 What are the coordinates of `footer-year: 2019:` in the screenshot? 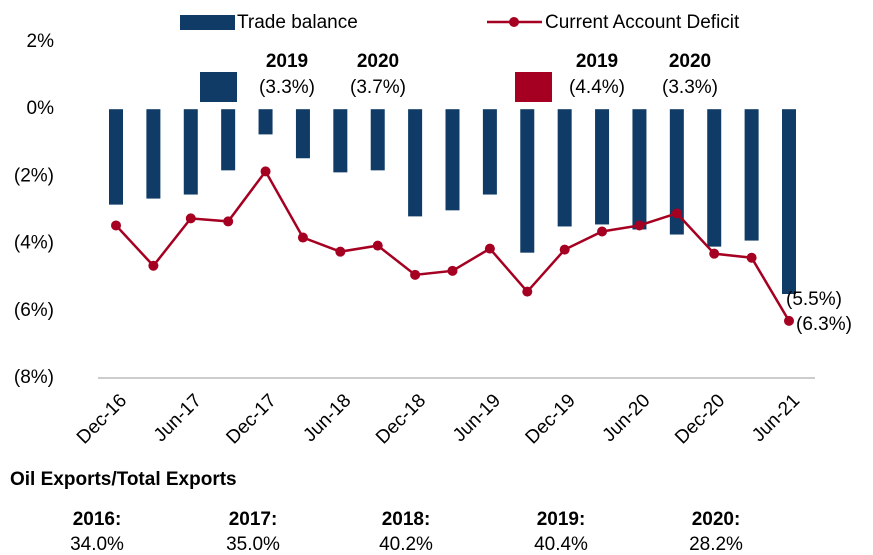 It's located at (561, 519).